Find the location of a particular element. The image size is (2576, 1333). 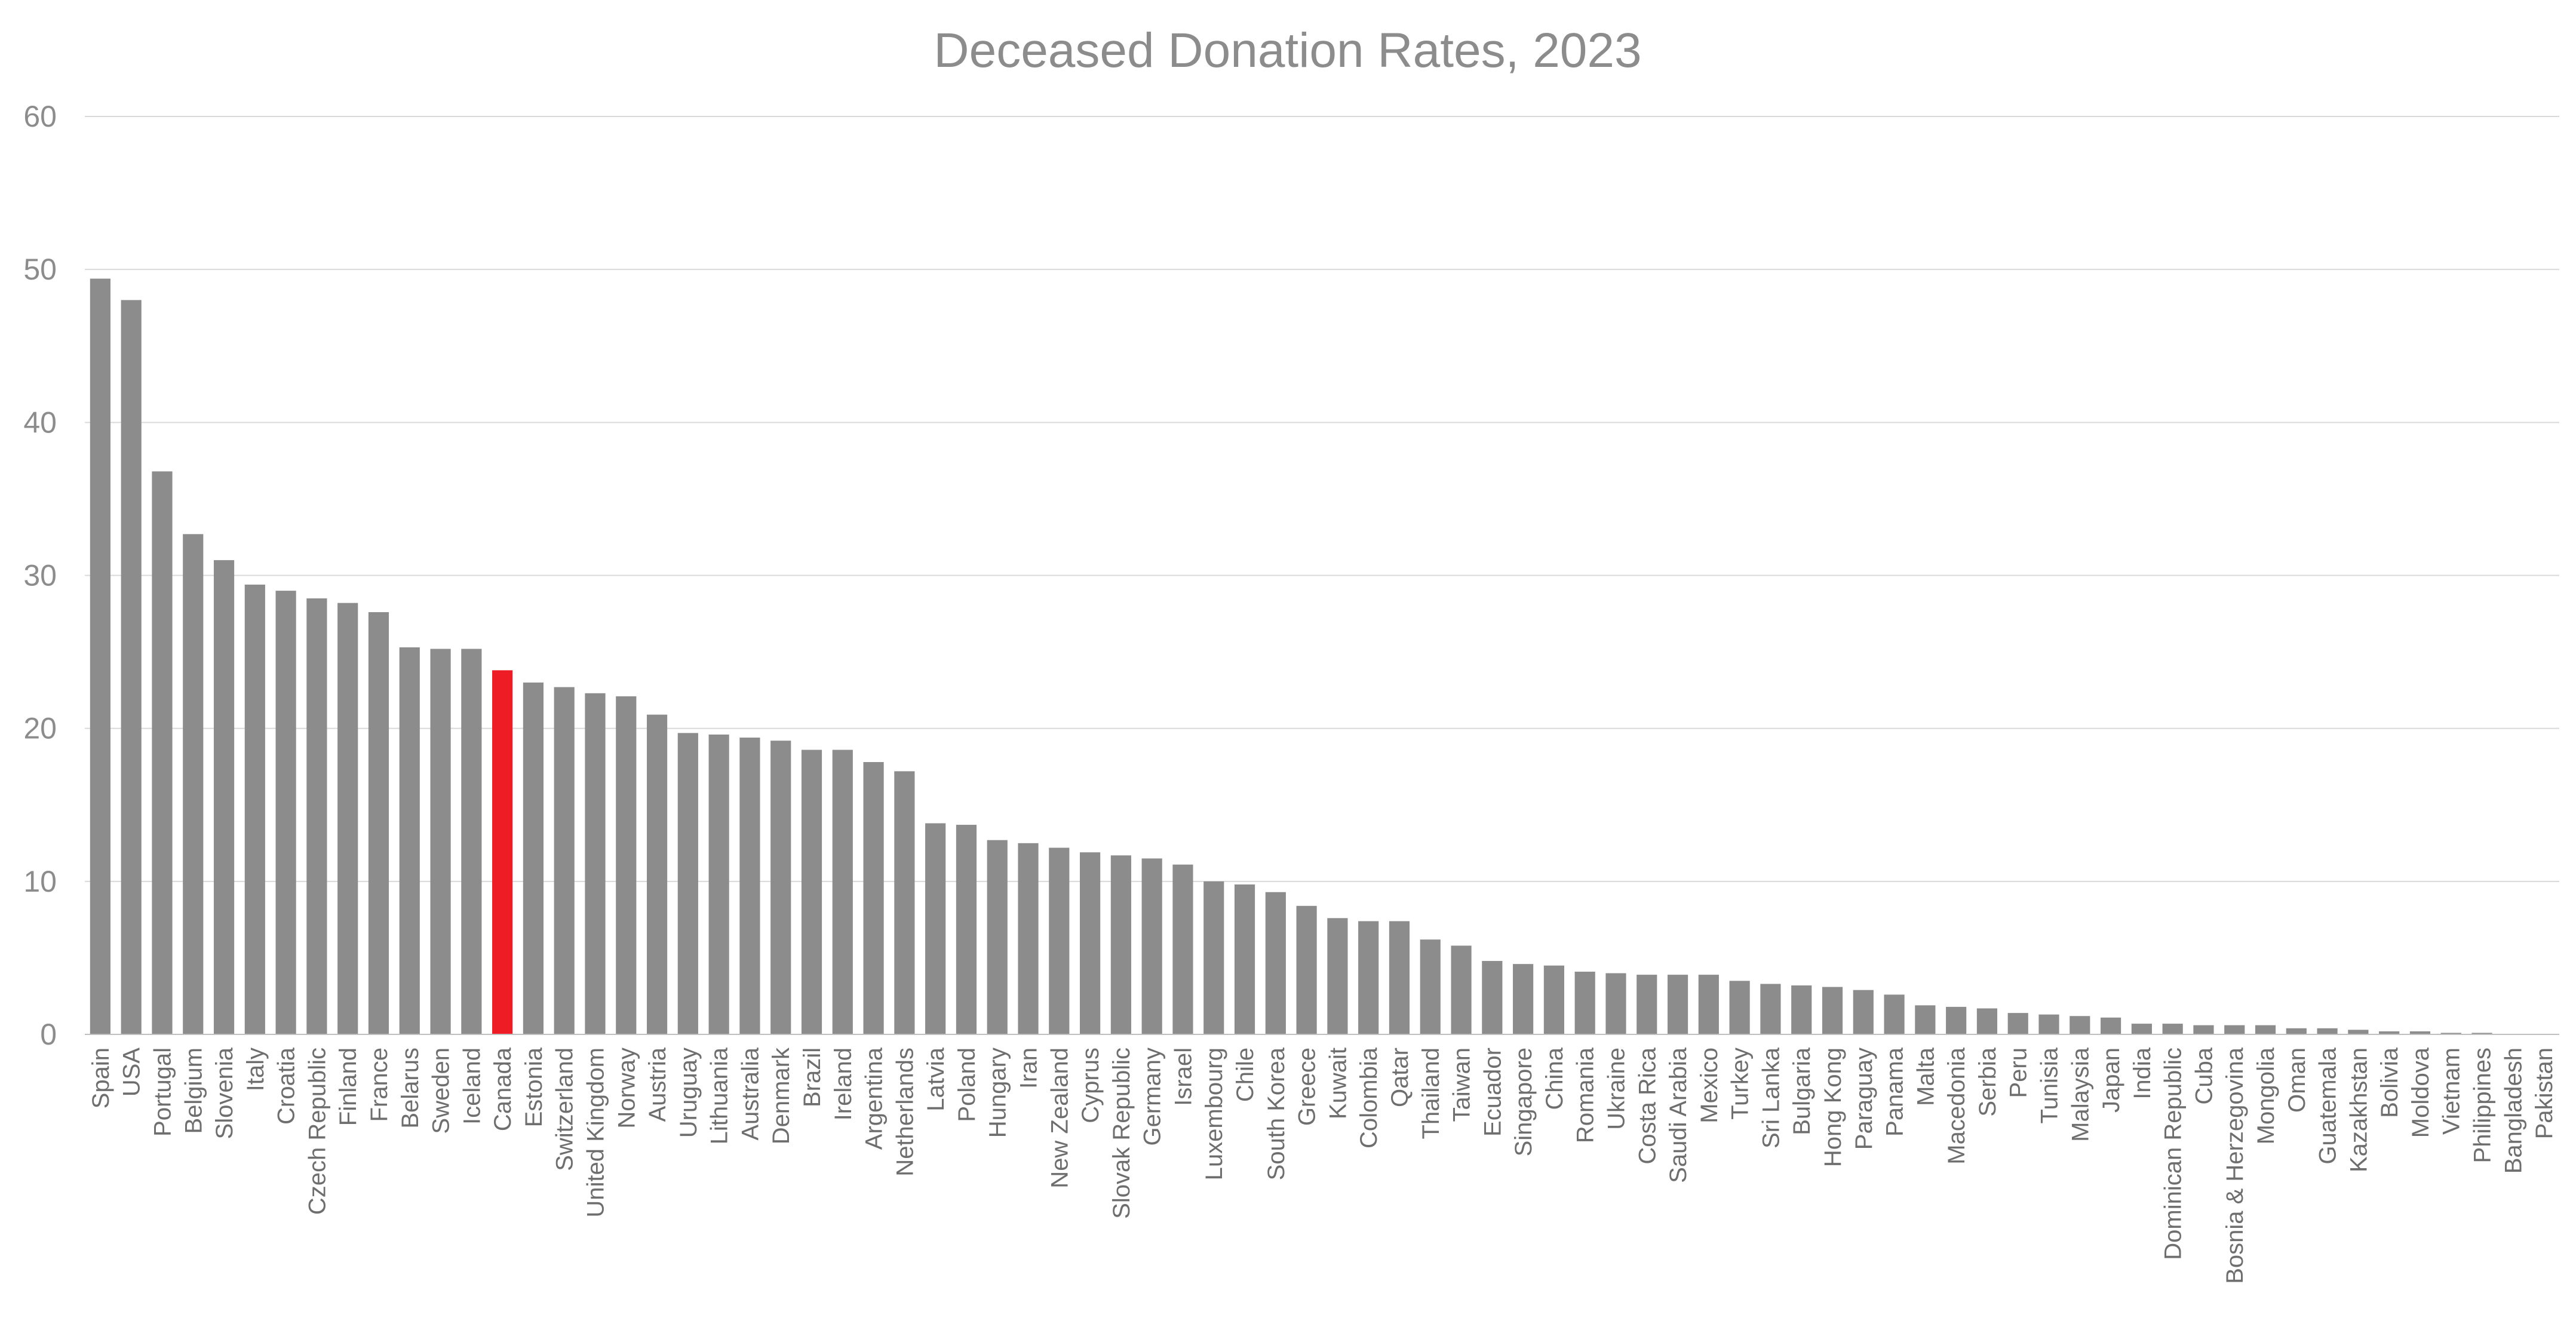

bar-philippines is located at coordinates (2482, 1033).